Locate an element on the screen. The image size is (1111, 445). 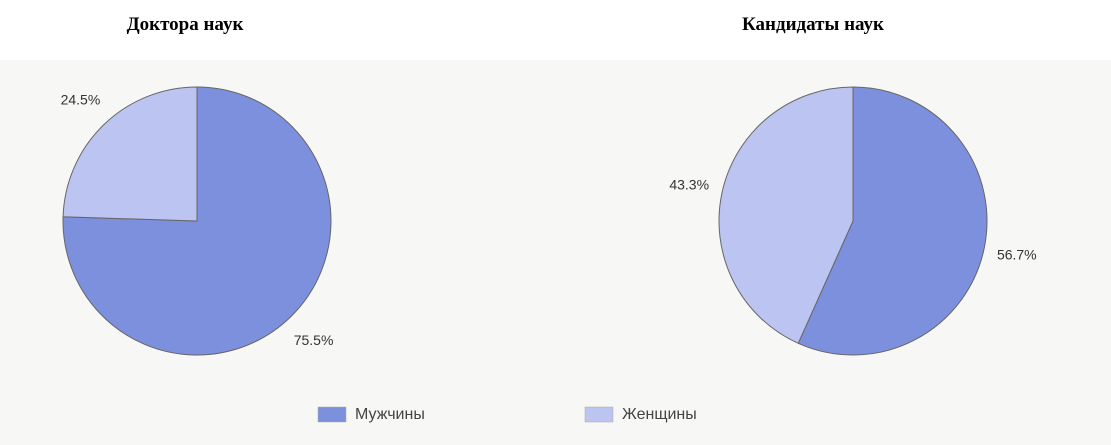
chart-title: Доктора наук is located at coordinates (185, 24).